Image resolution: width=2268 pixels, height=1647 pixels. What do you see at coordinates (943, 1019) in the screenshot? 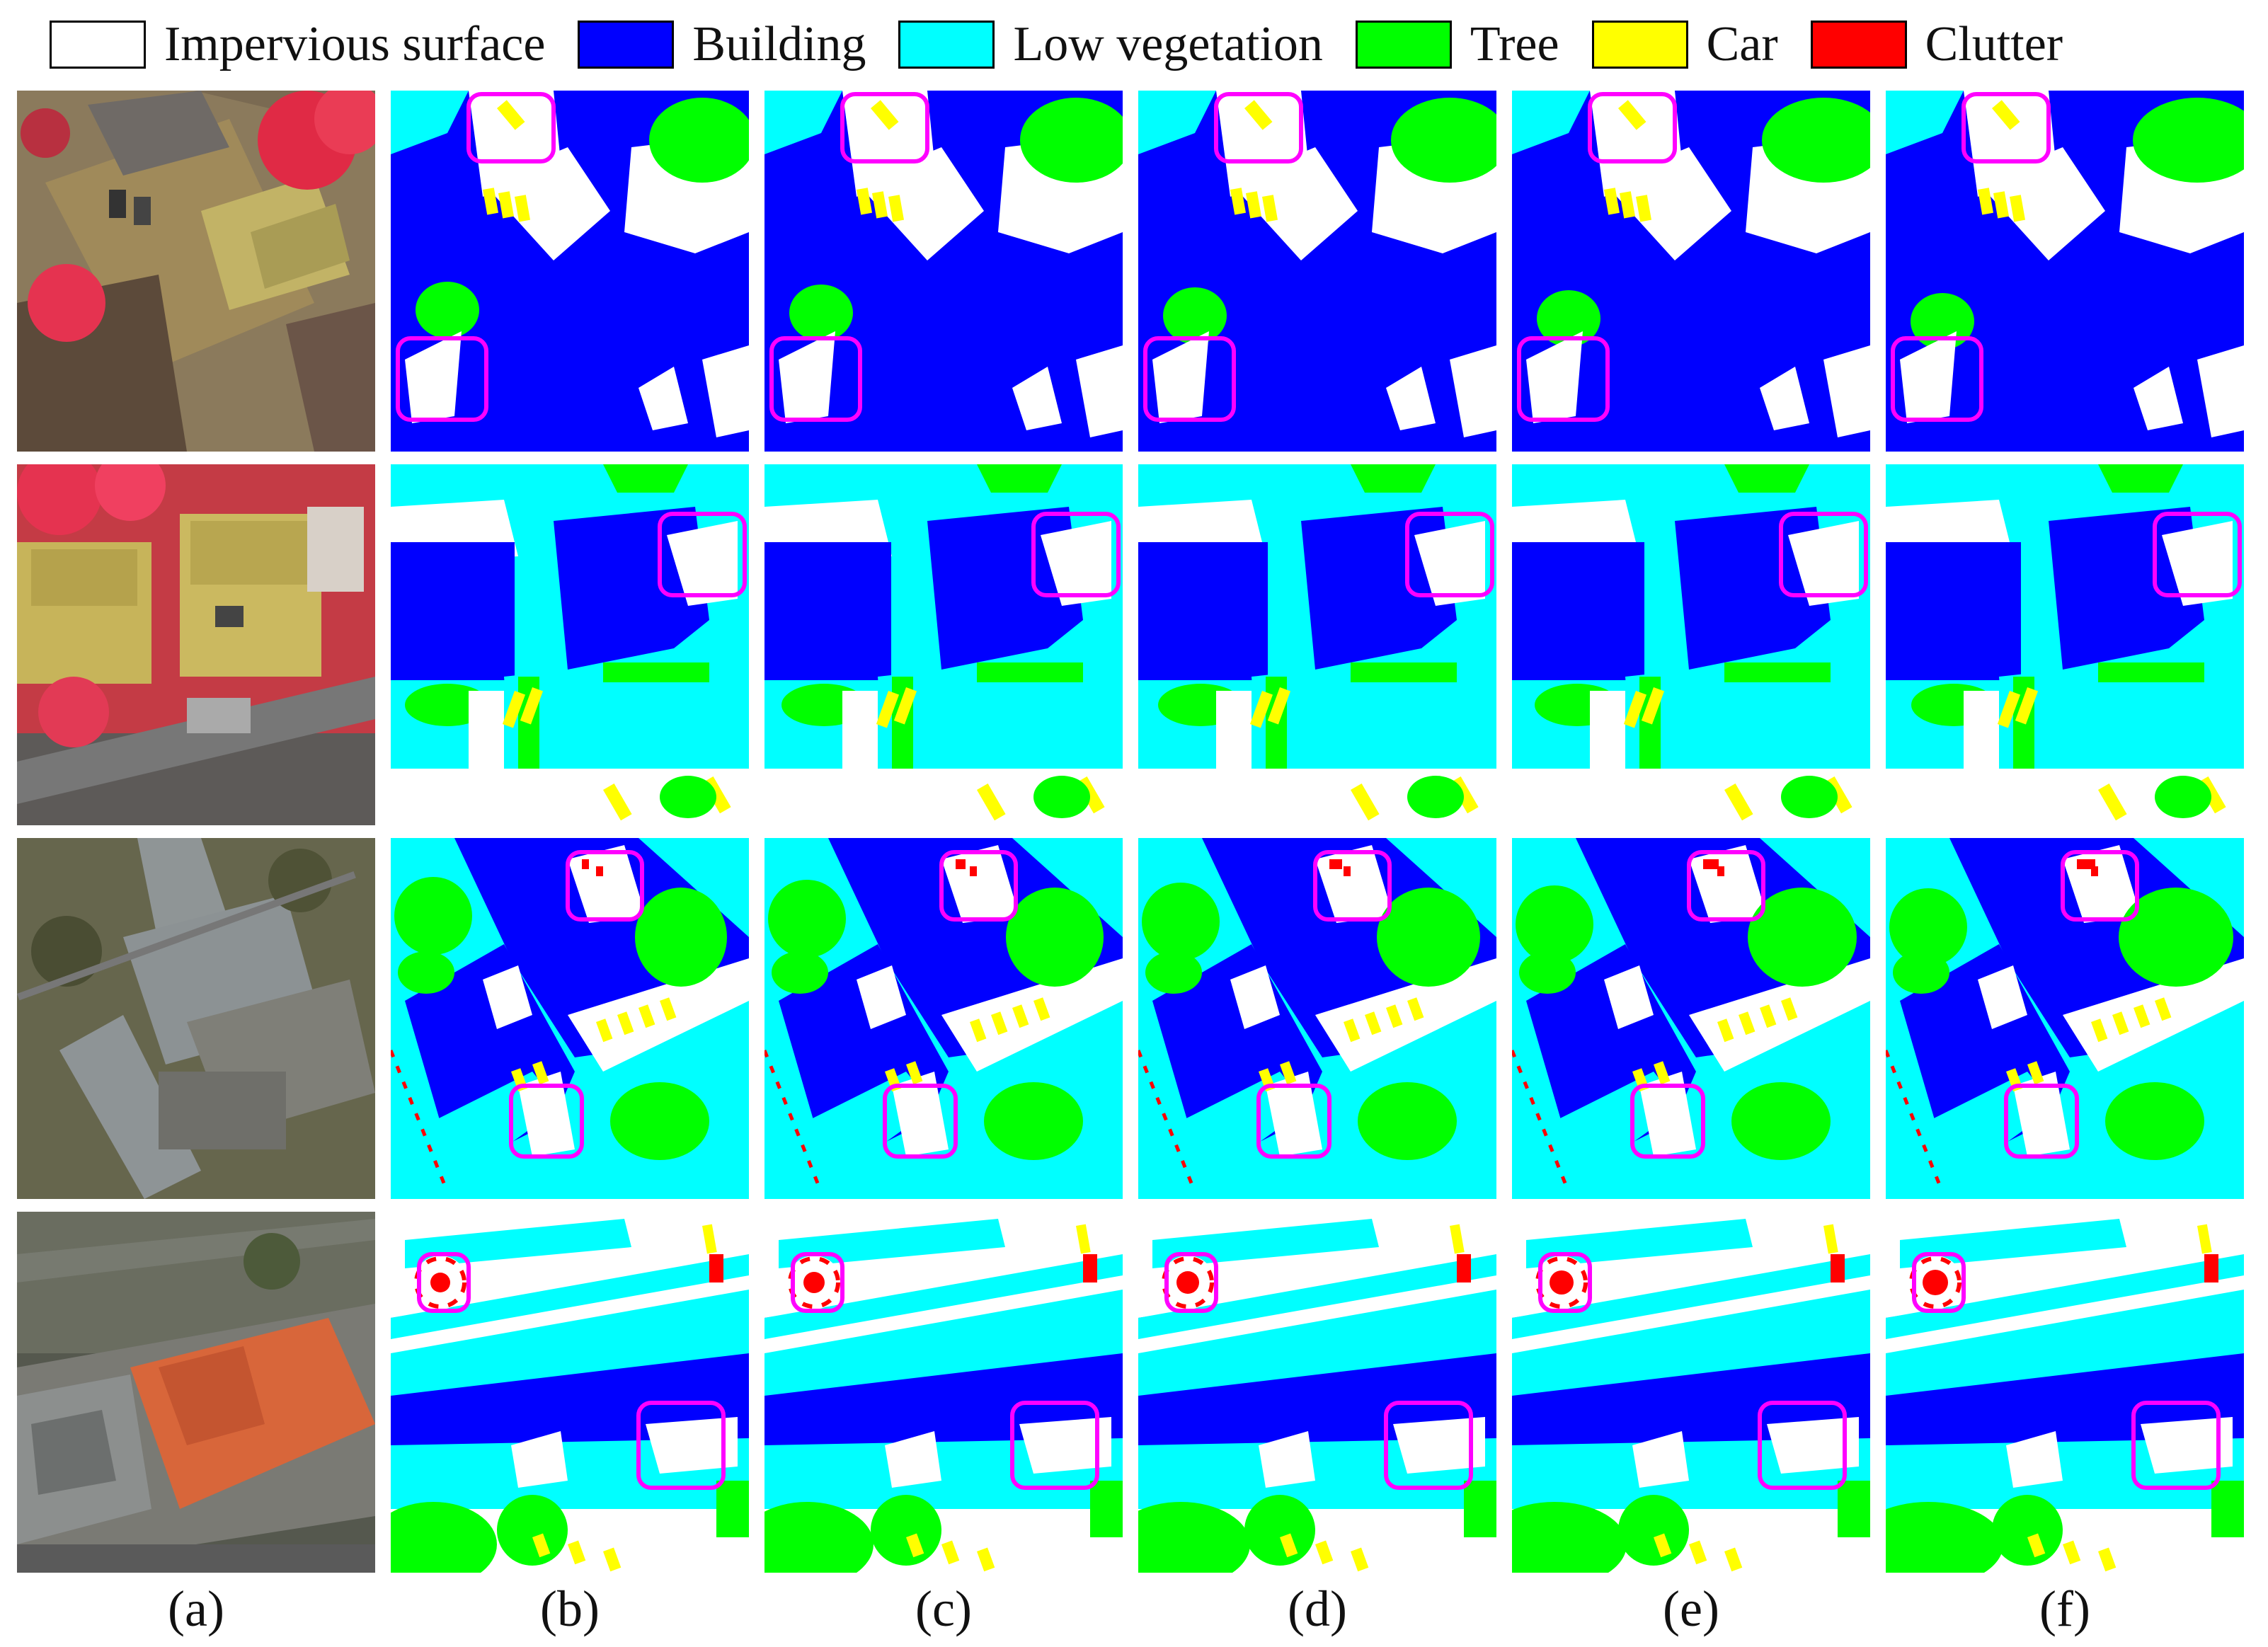
I see `segmentation-map-row-3-col-c` at bounding box center [943, 1019].